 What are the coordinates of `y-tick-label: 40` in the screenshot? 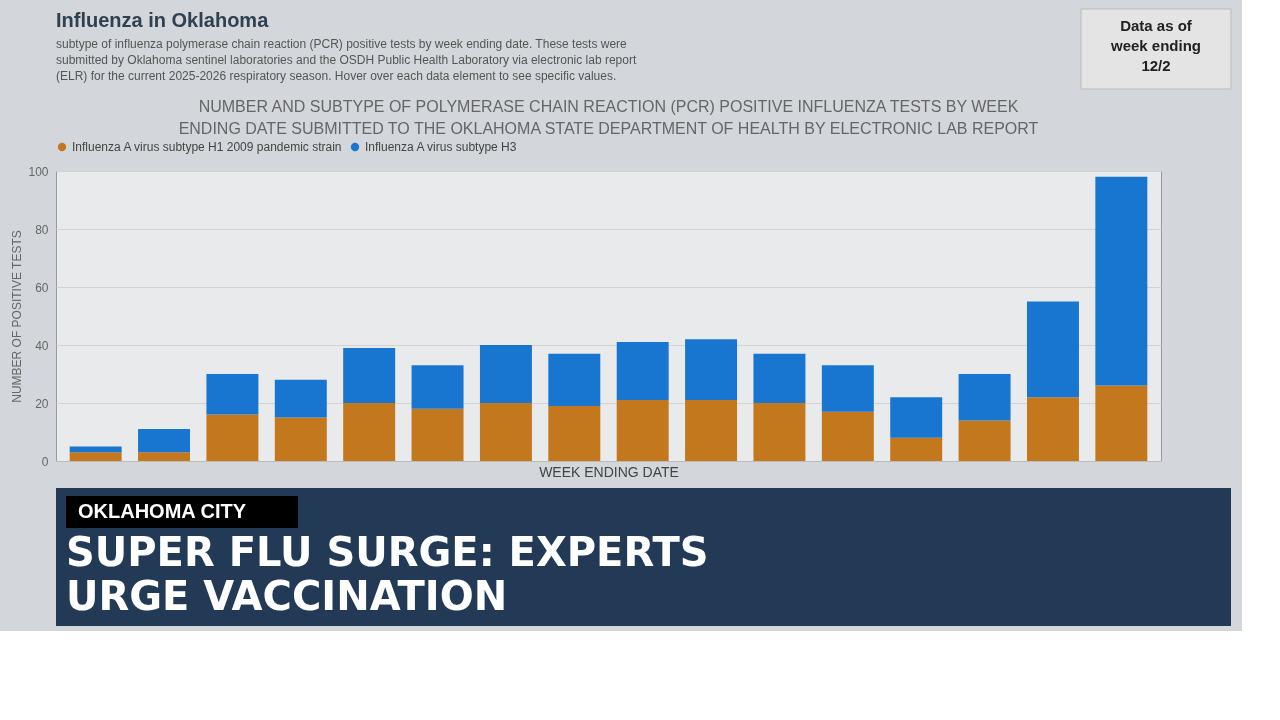 It's located at (42, 345).